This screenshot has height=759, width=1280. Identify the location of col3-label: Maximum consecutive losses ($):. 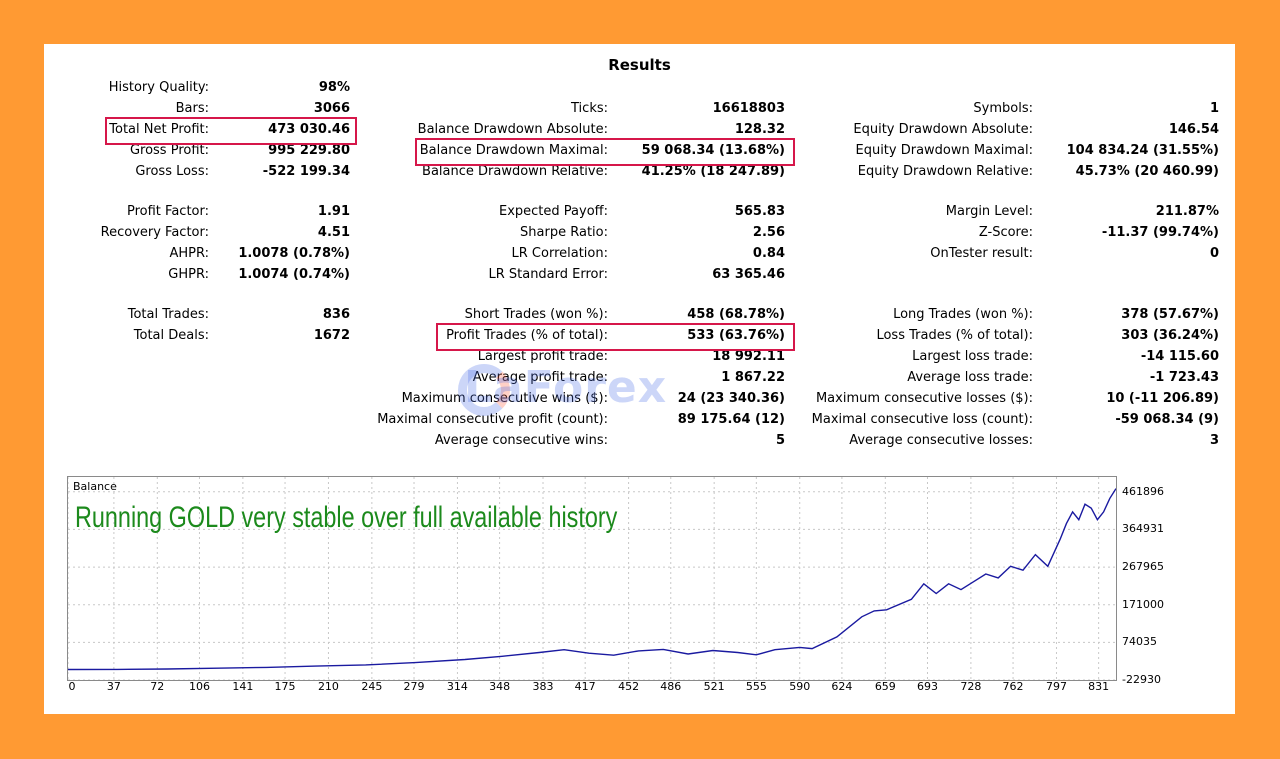
(924, 398).